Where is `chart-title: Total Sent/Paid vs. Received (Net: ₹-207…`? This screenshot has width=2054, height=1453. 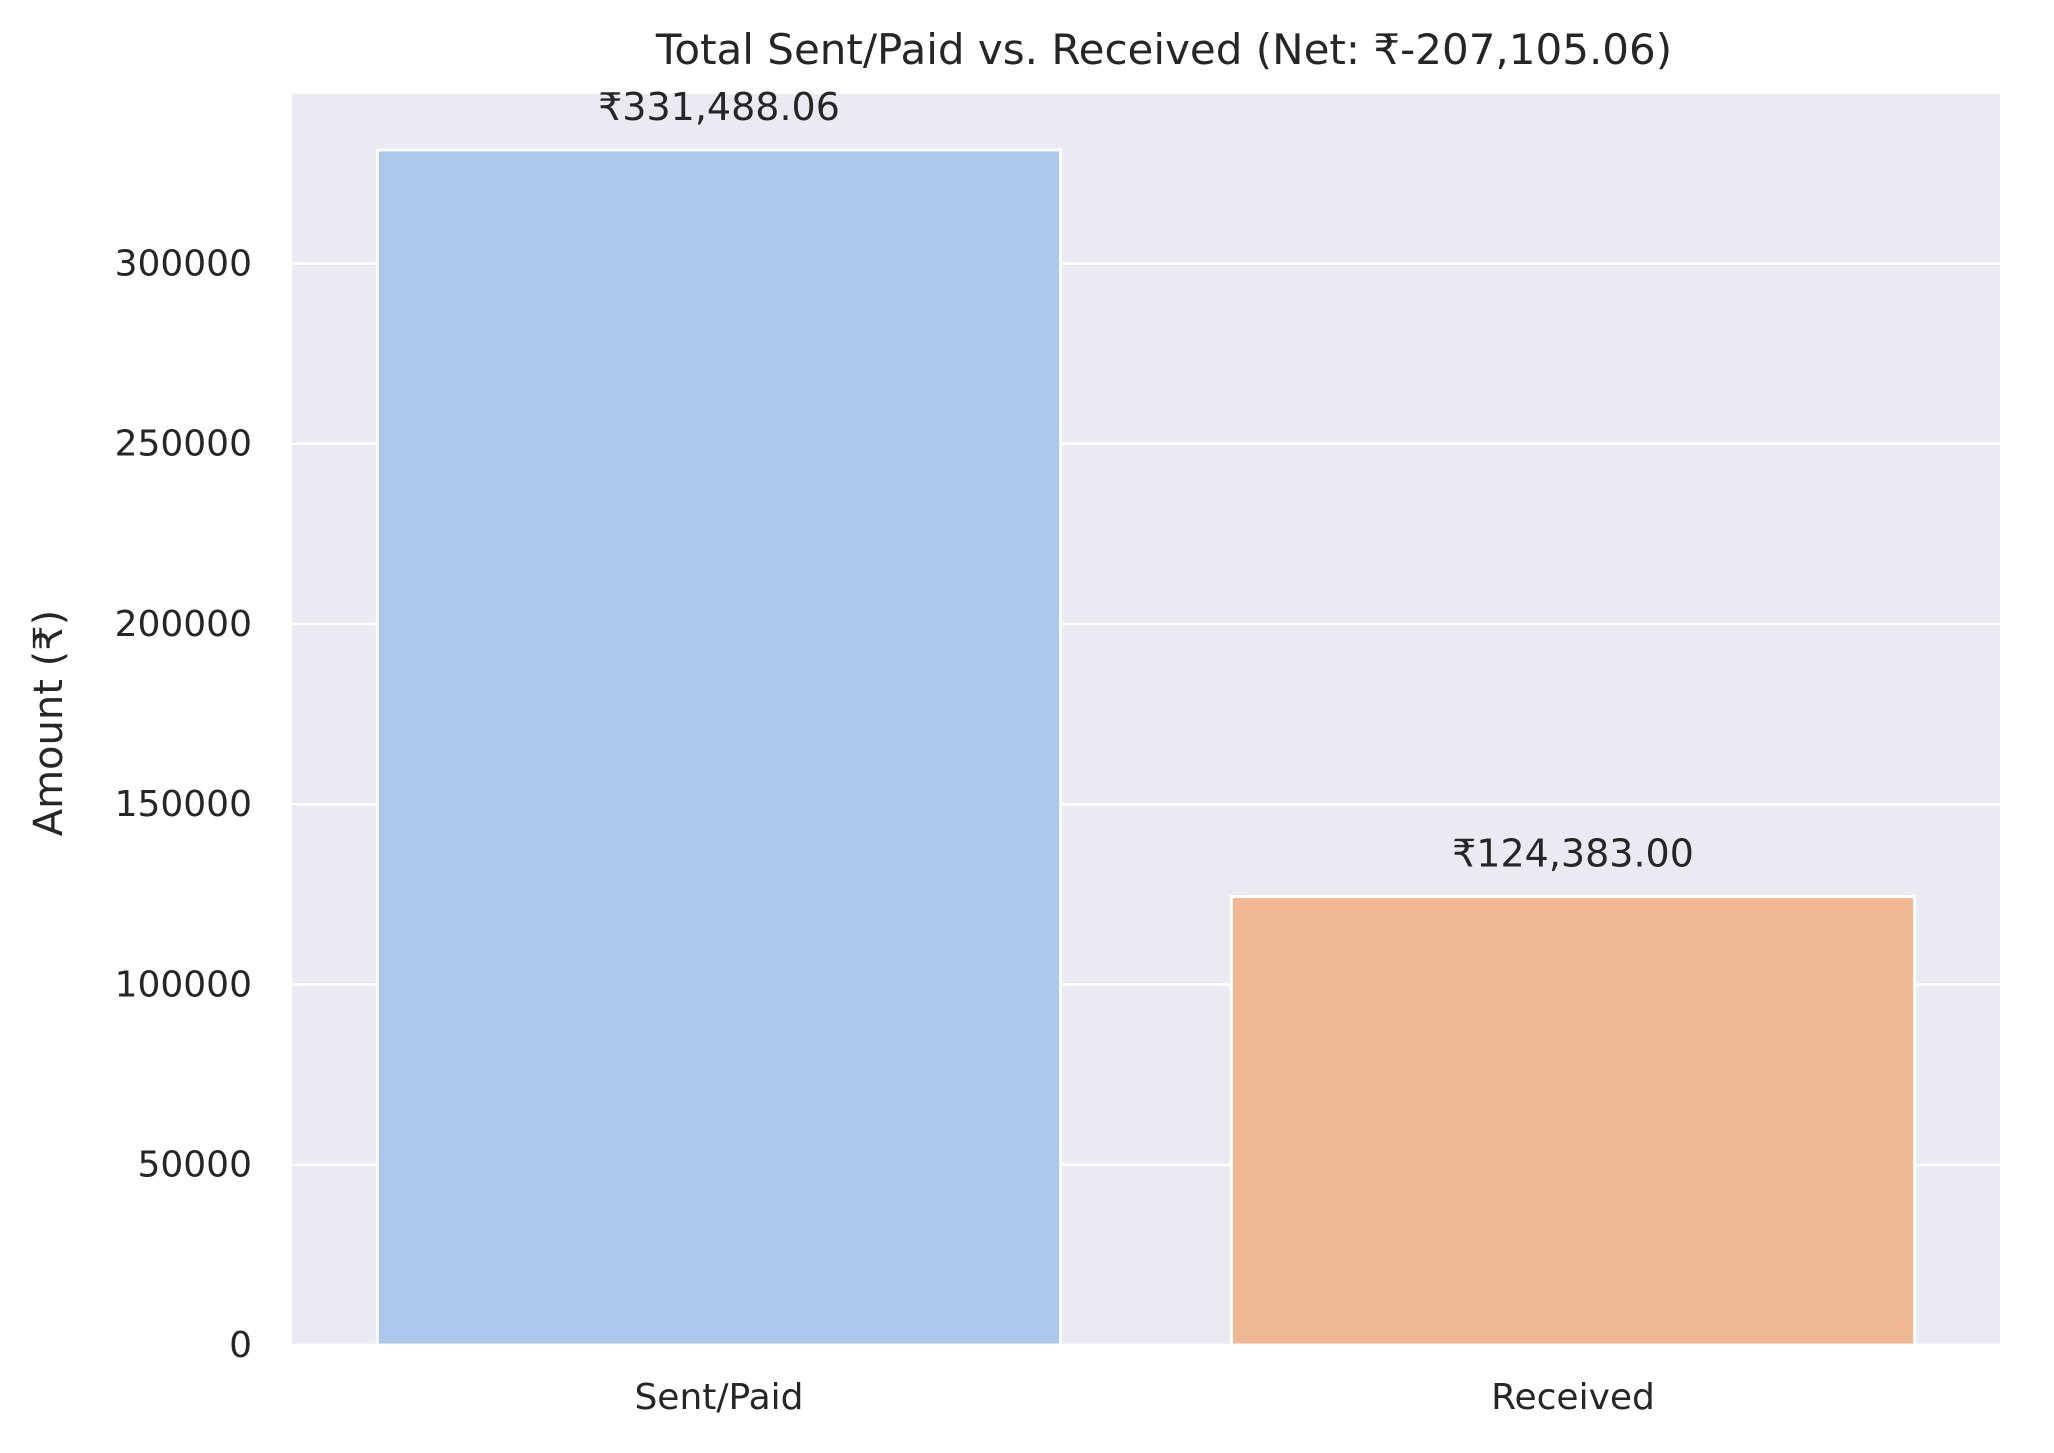
chart-title: Total Sent/Paid vs. Received (Net: ₹-207… is located at coordinates (1163, 49).